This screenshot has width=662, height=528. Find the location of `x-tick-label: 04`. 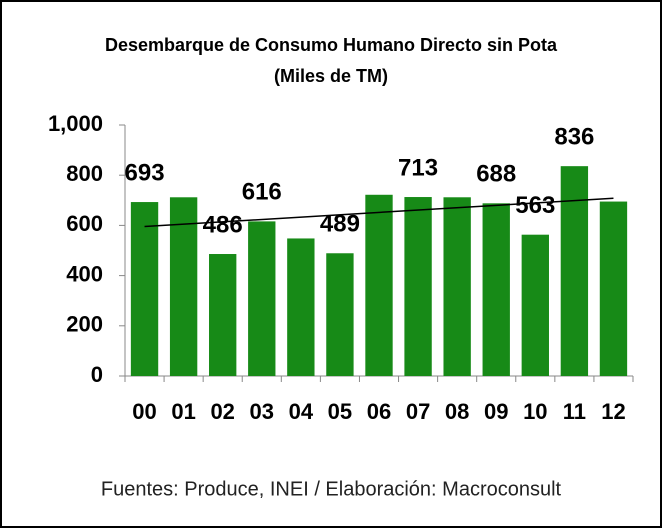

x-tick-label: 04 is located at coordinates (301, 411).